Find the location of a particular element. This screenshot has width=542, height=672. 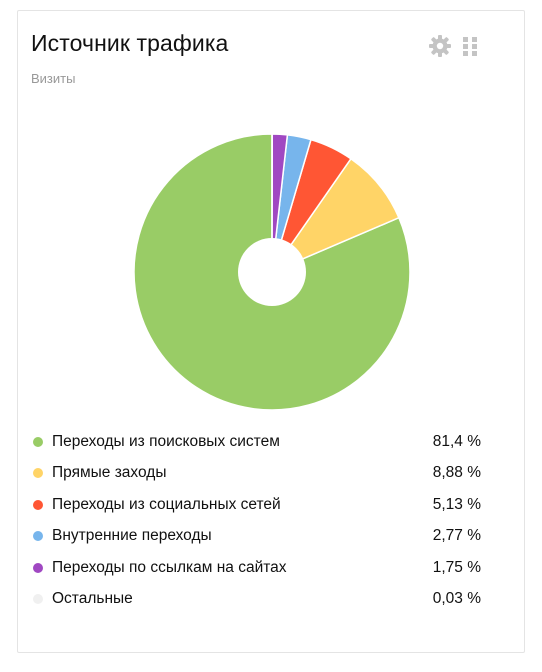

legend-value: 8,88 % is located at coordinates (456, 473).